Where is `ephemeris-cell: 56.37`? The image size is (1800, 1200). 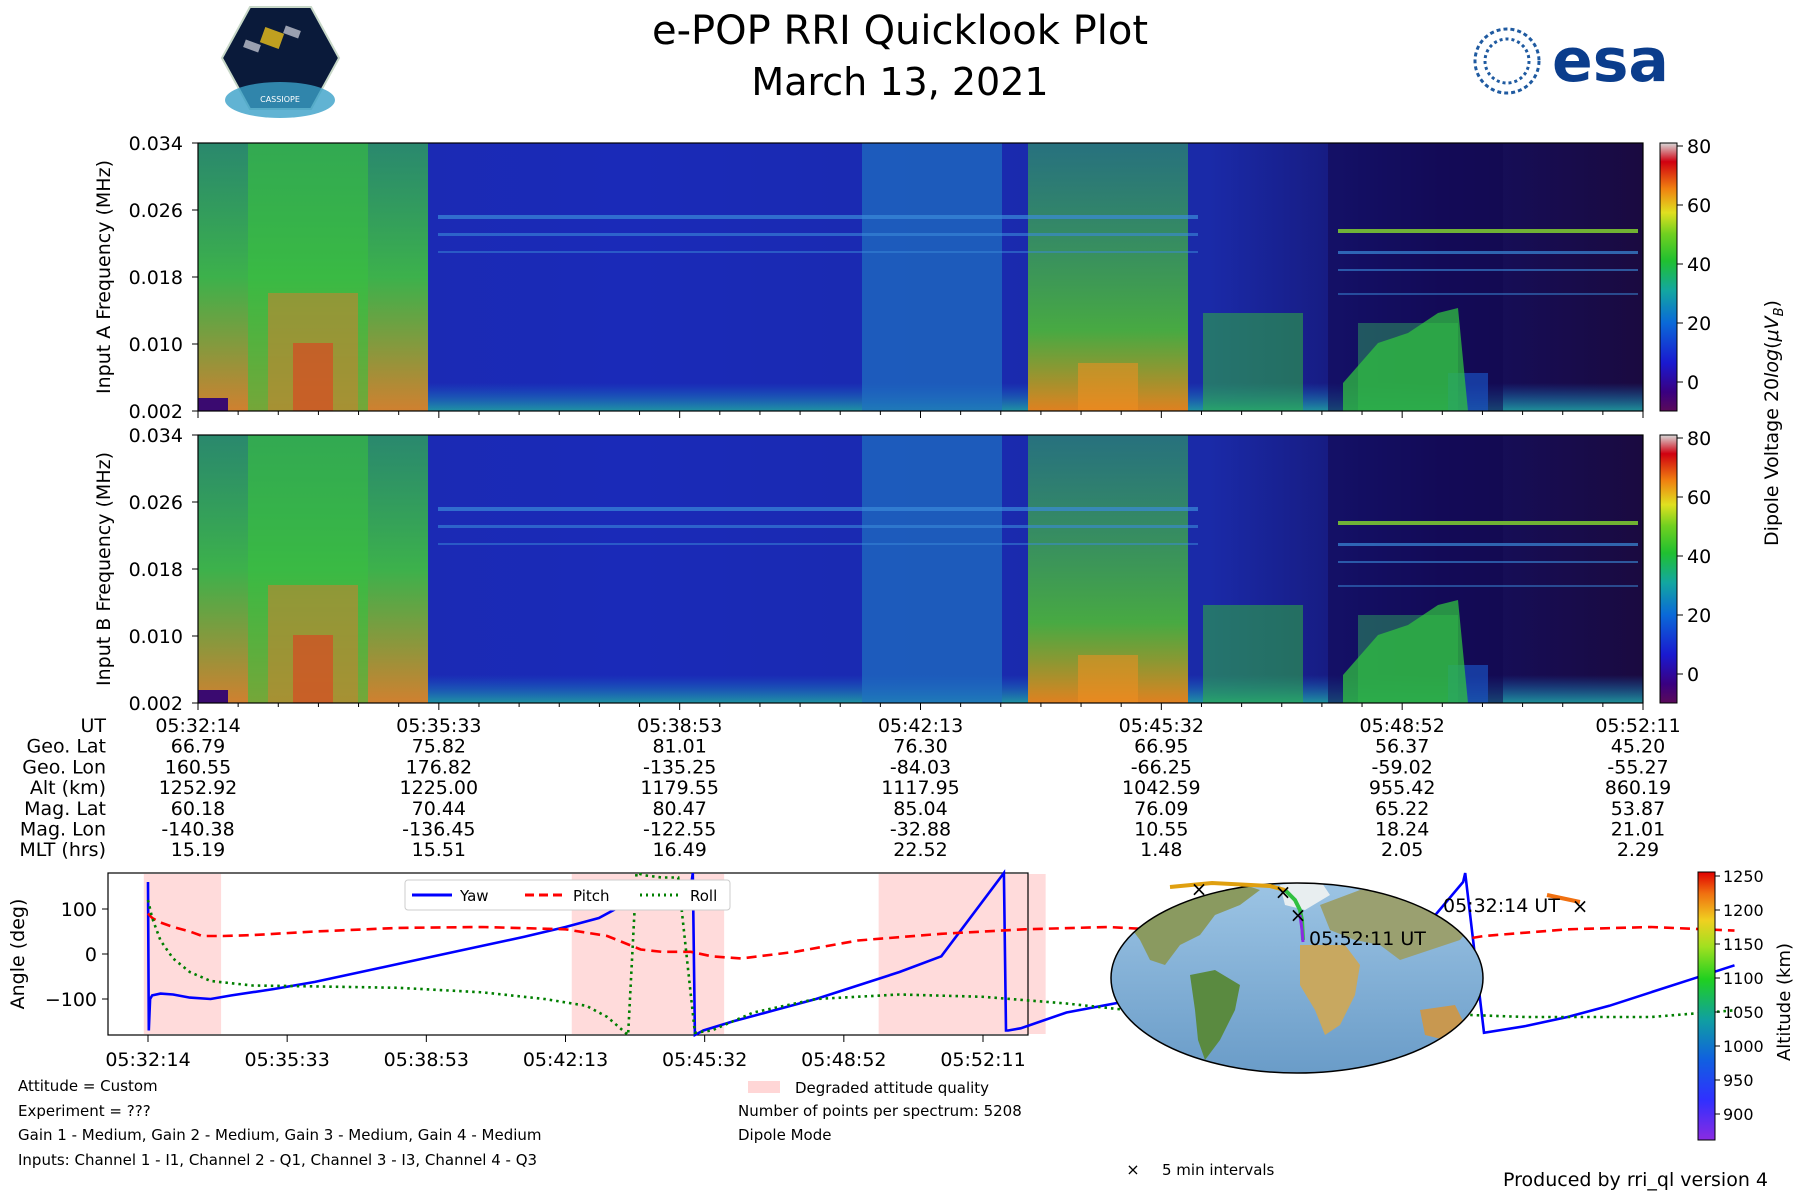
ephemeris-cell: 56.37 is located at coordinates (1402, 747).